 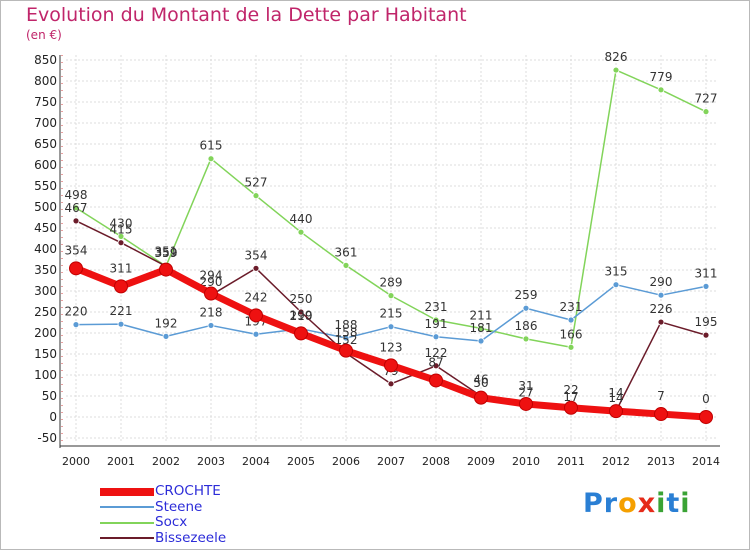 I want to click on x-tick-label: 2004, so click(x=256, y=461).